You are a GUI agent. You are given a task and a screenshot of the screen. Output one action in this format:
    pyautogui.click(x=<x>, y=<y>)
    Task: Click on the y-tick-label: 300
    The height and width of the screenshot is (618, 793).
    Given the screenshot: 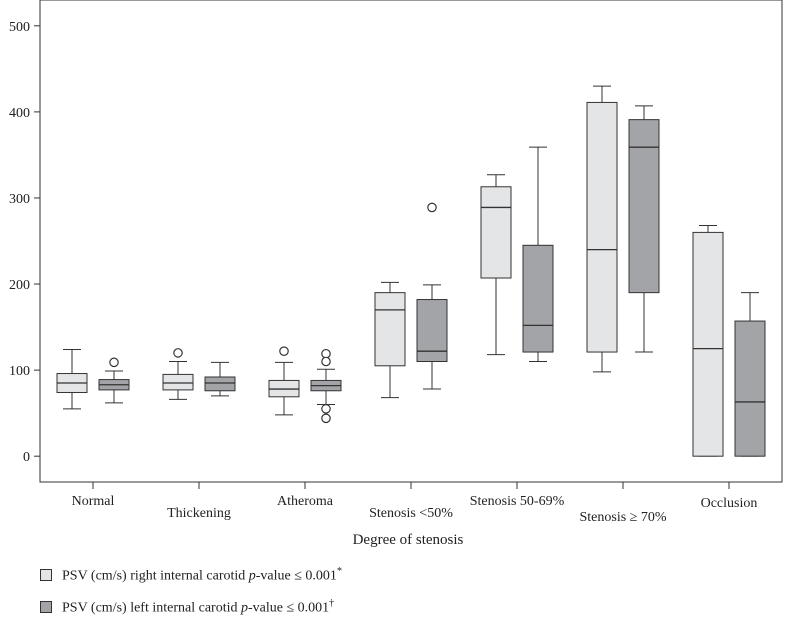 What is the action you would take?
    pyautogui.click(x=19, y=199)
    